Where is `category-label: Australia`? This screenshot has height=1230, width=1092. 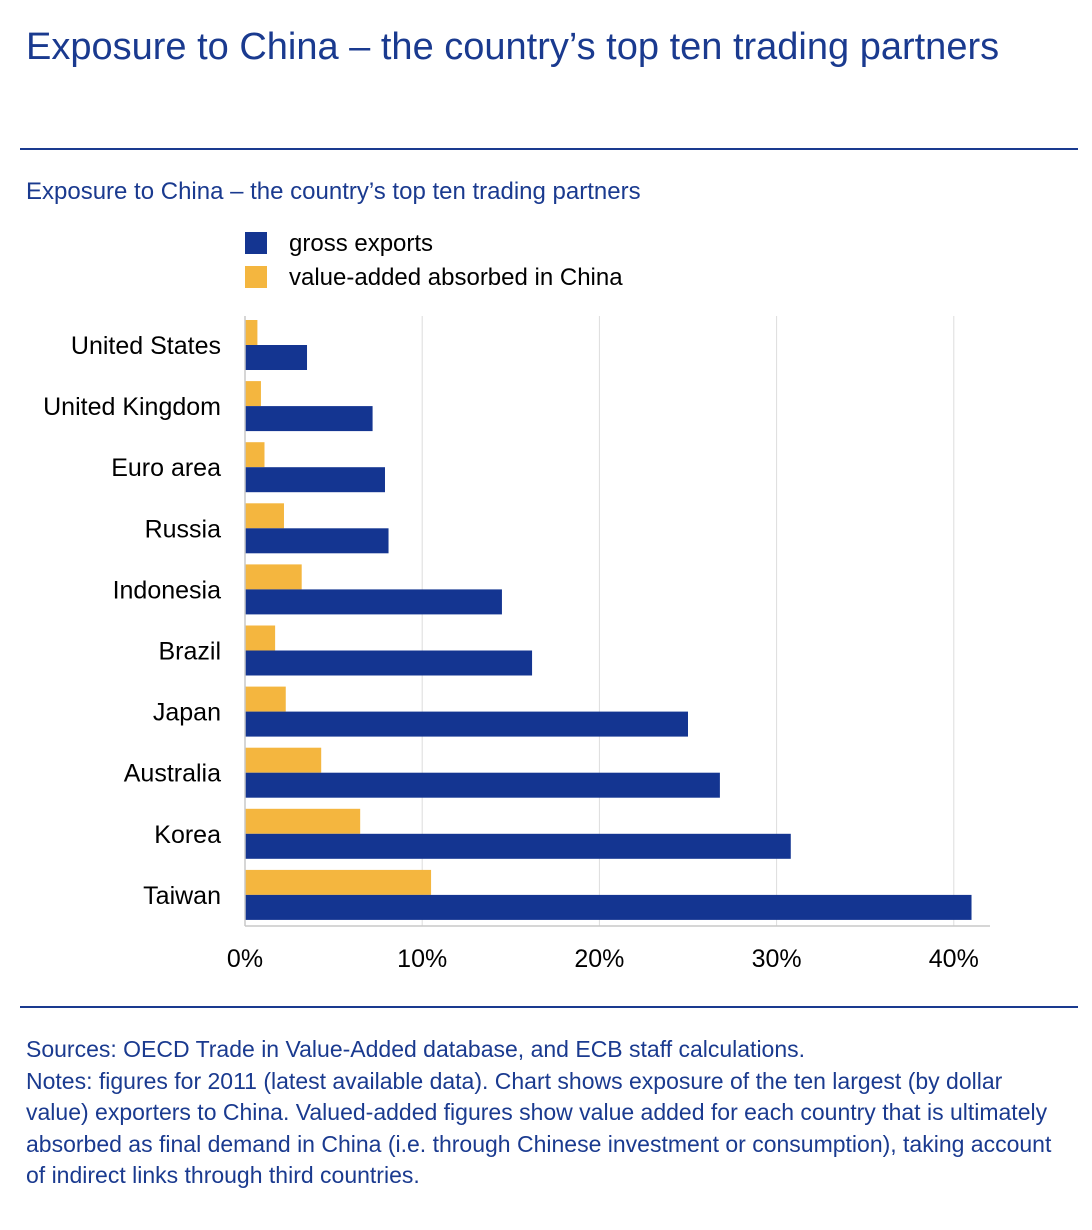 category-label: Australia is located at coordinates (172, 774).